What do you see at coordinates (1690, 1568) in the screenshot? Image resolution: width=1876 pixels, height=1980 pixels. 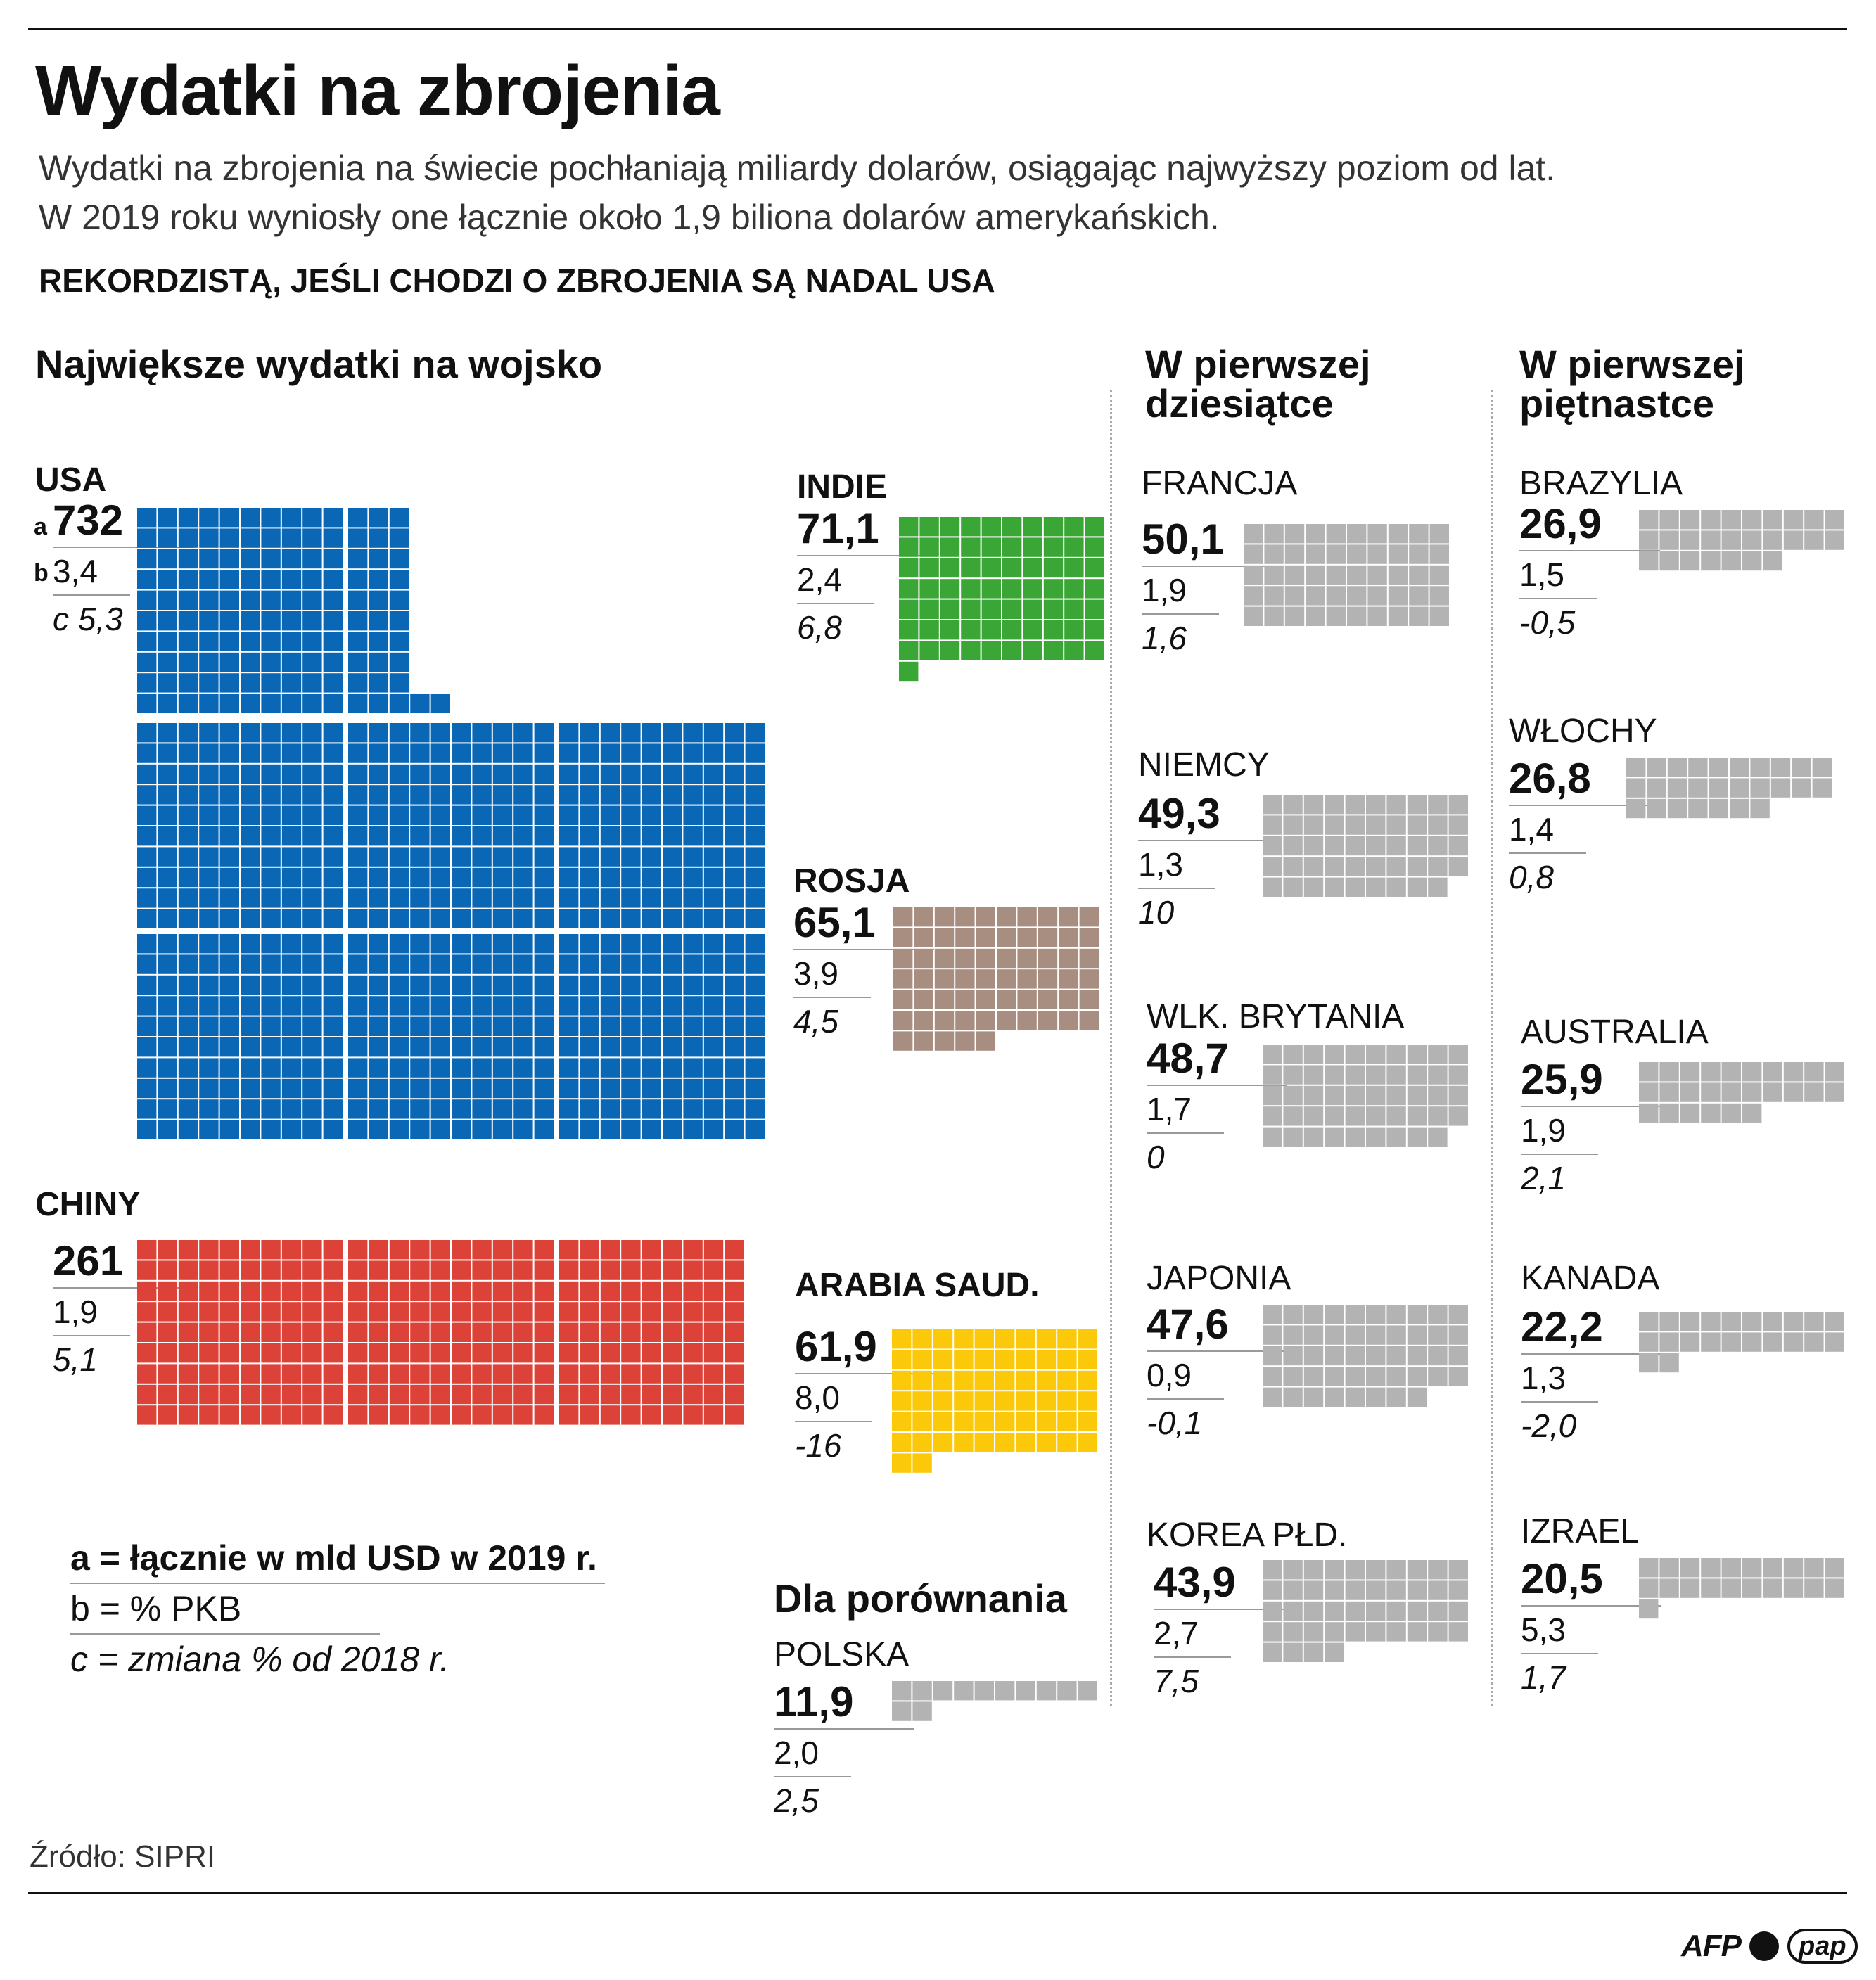 I see `waffle-square-izrael` at bounding box center [1690, 1568].